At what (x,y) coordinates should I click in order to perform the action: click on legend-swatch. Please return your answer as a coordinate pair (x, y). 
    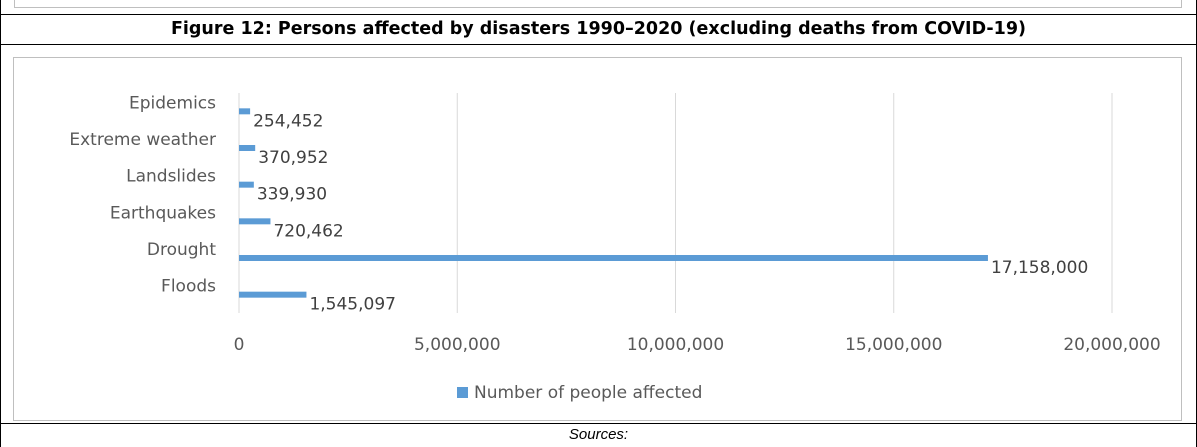
    Looking at the image, I should click on (462, 392).